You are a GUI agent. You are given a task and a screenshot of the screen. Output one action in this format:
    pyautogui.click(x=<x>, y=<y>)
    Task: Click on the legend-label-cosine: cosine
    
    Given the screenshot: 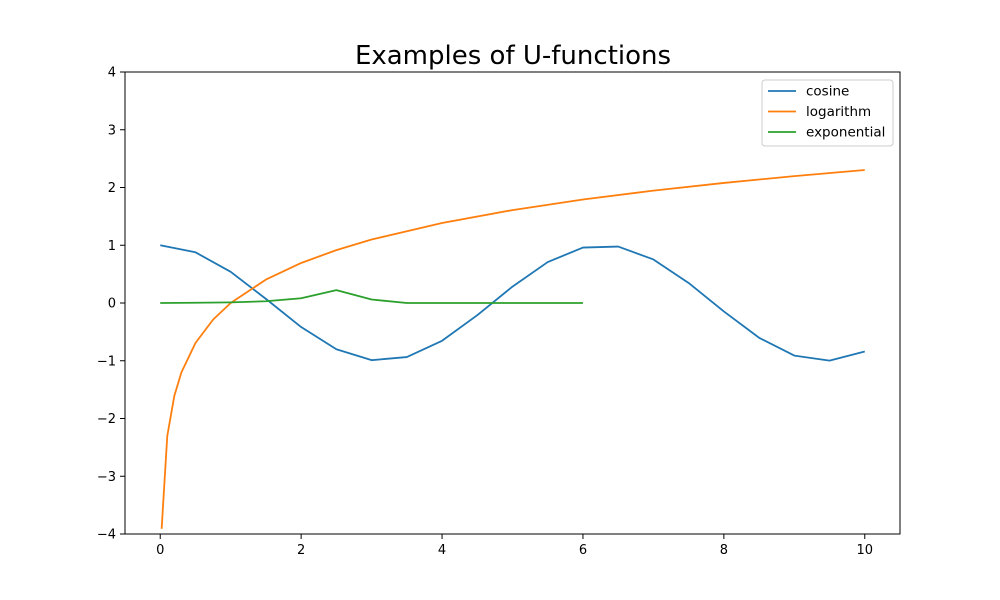 What is the action you would take?
    pyautogui.click(x=827, y=92)
    